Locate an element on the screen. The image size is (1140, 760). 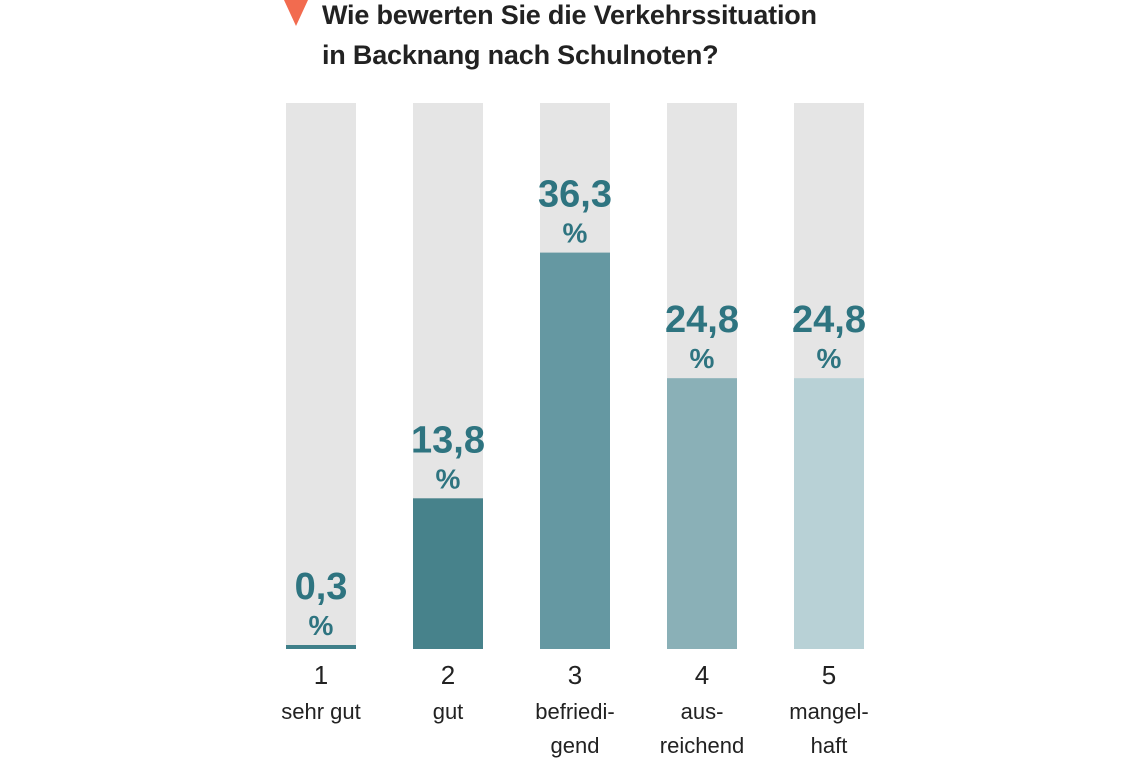
x-tick-label-3: 3 is located at coordinates (575, 675).